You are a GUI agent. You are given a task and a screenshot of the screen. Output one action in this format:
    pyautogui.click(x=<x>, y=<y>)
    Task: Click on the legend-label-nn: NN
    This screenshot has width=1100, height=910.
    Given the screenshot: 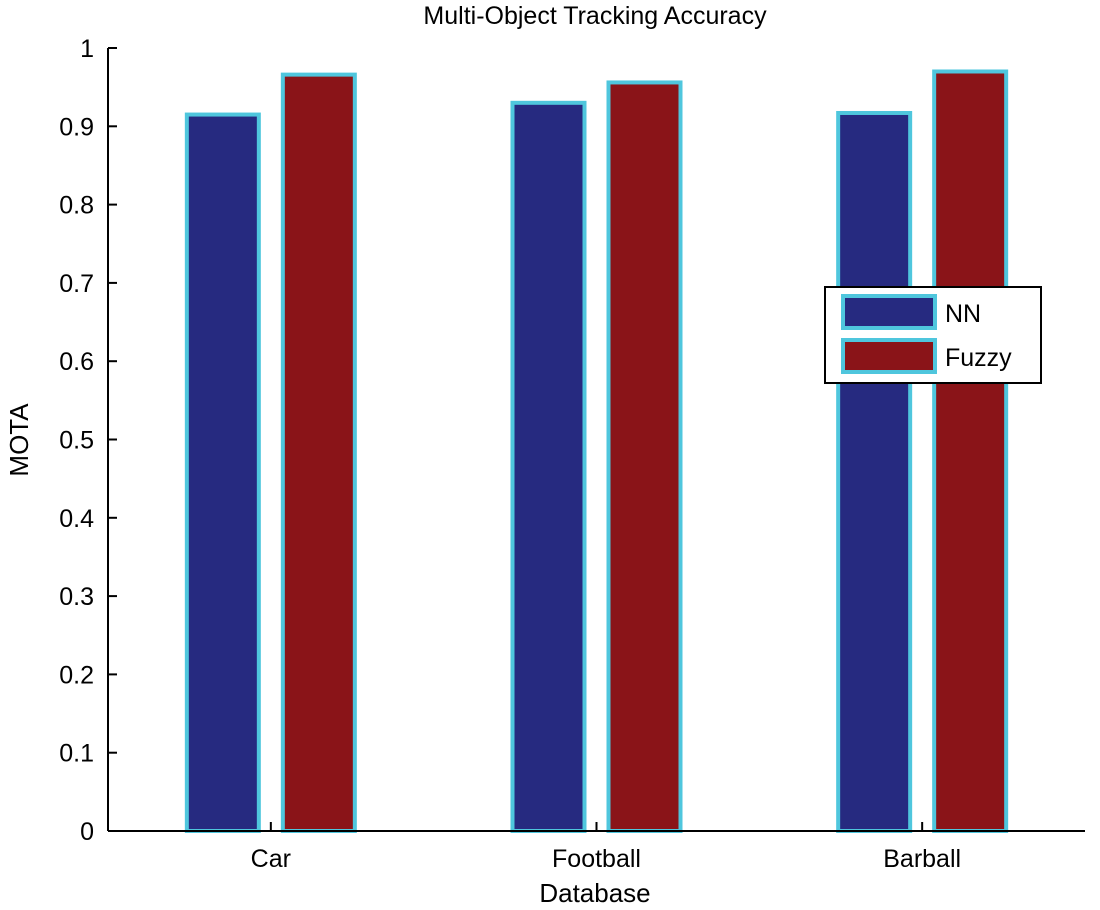 What is the action you would take?
    pyautogui.click(x=963, y=314)
    